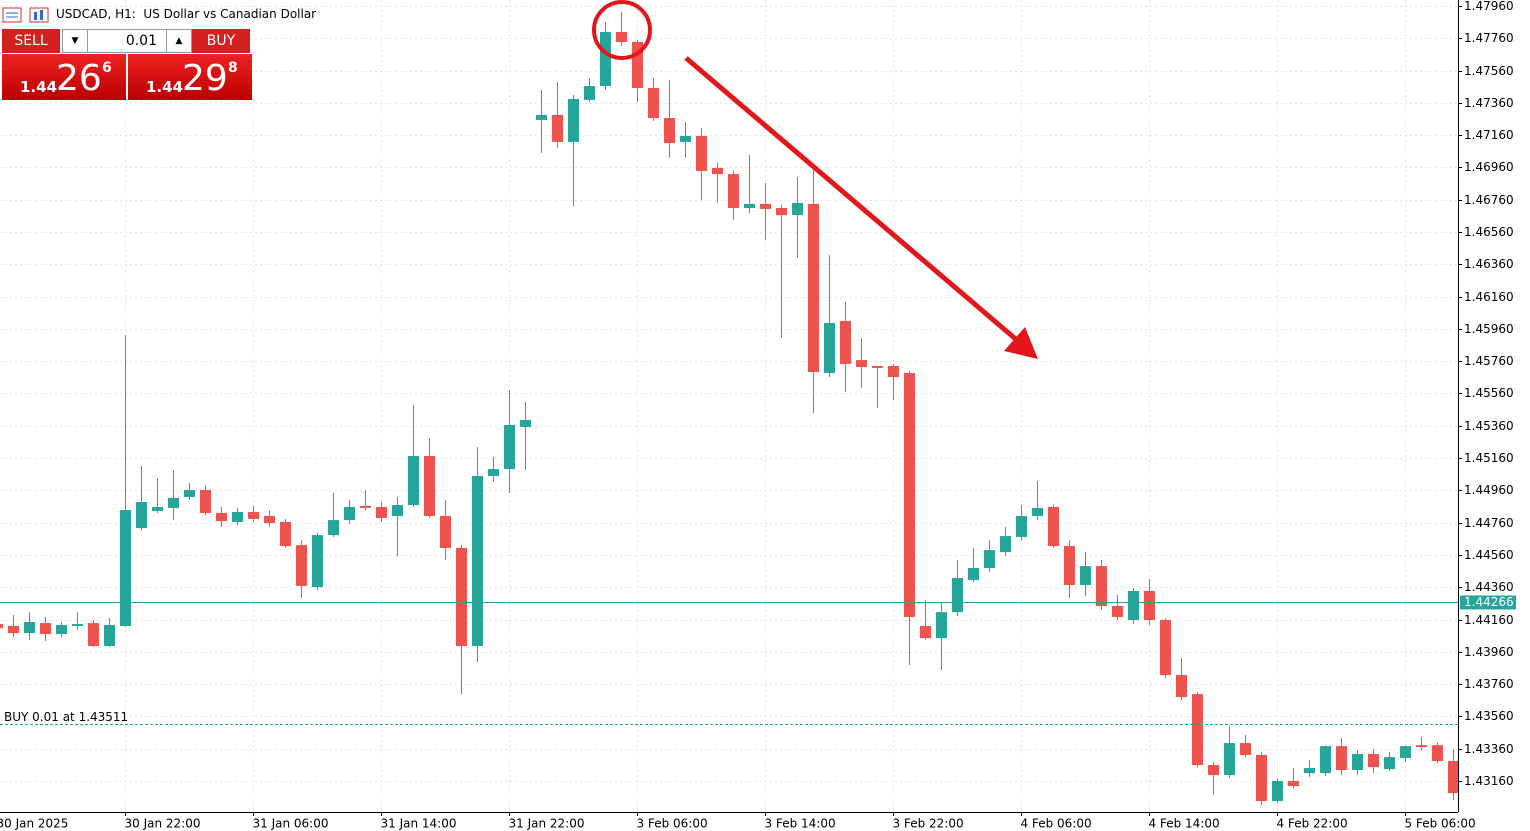 This screenshot has height=831, width=1530. Describe the element at coordinates (1489, 684) in the screenshot. I see `y-tick-label: 1.43760` at that location.